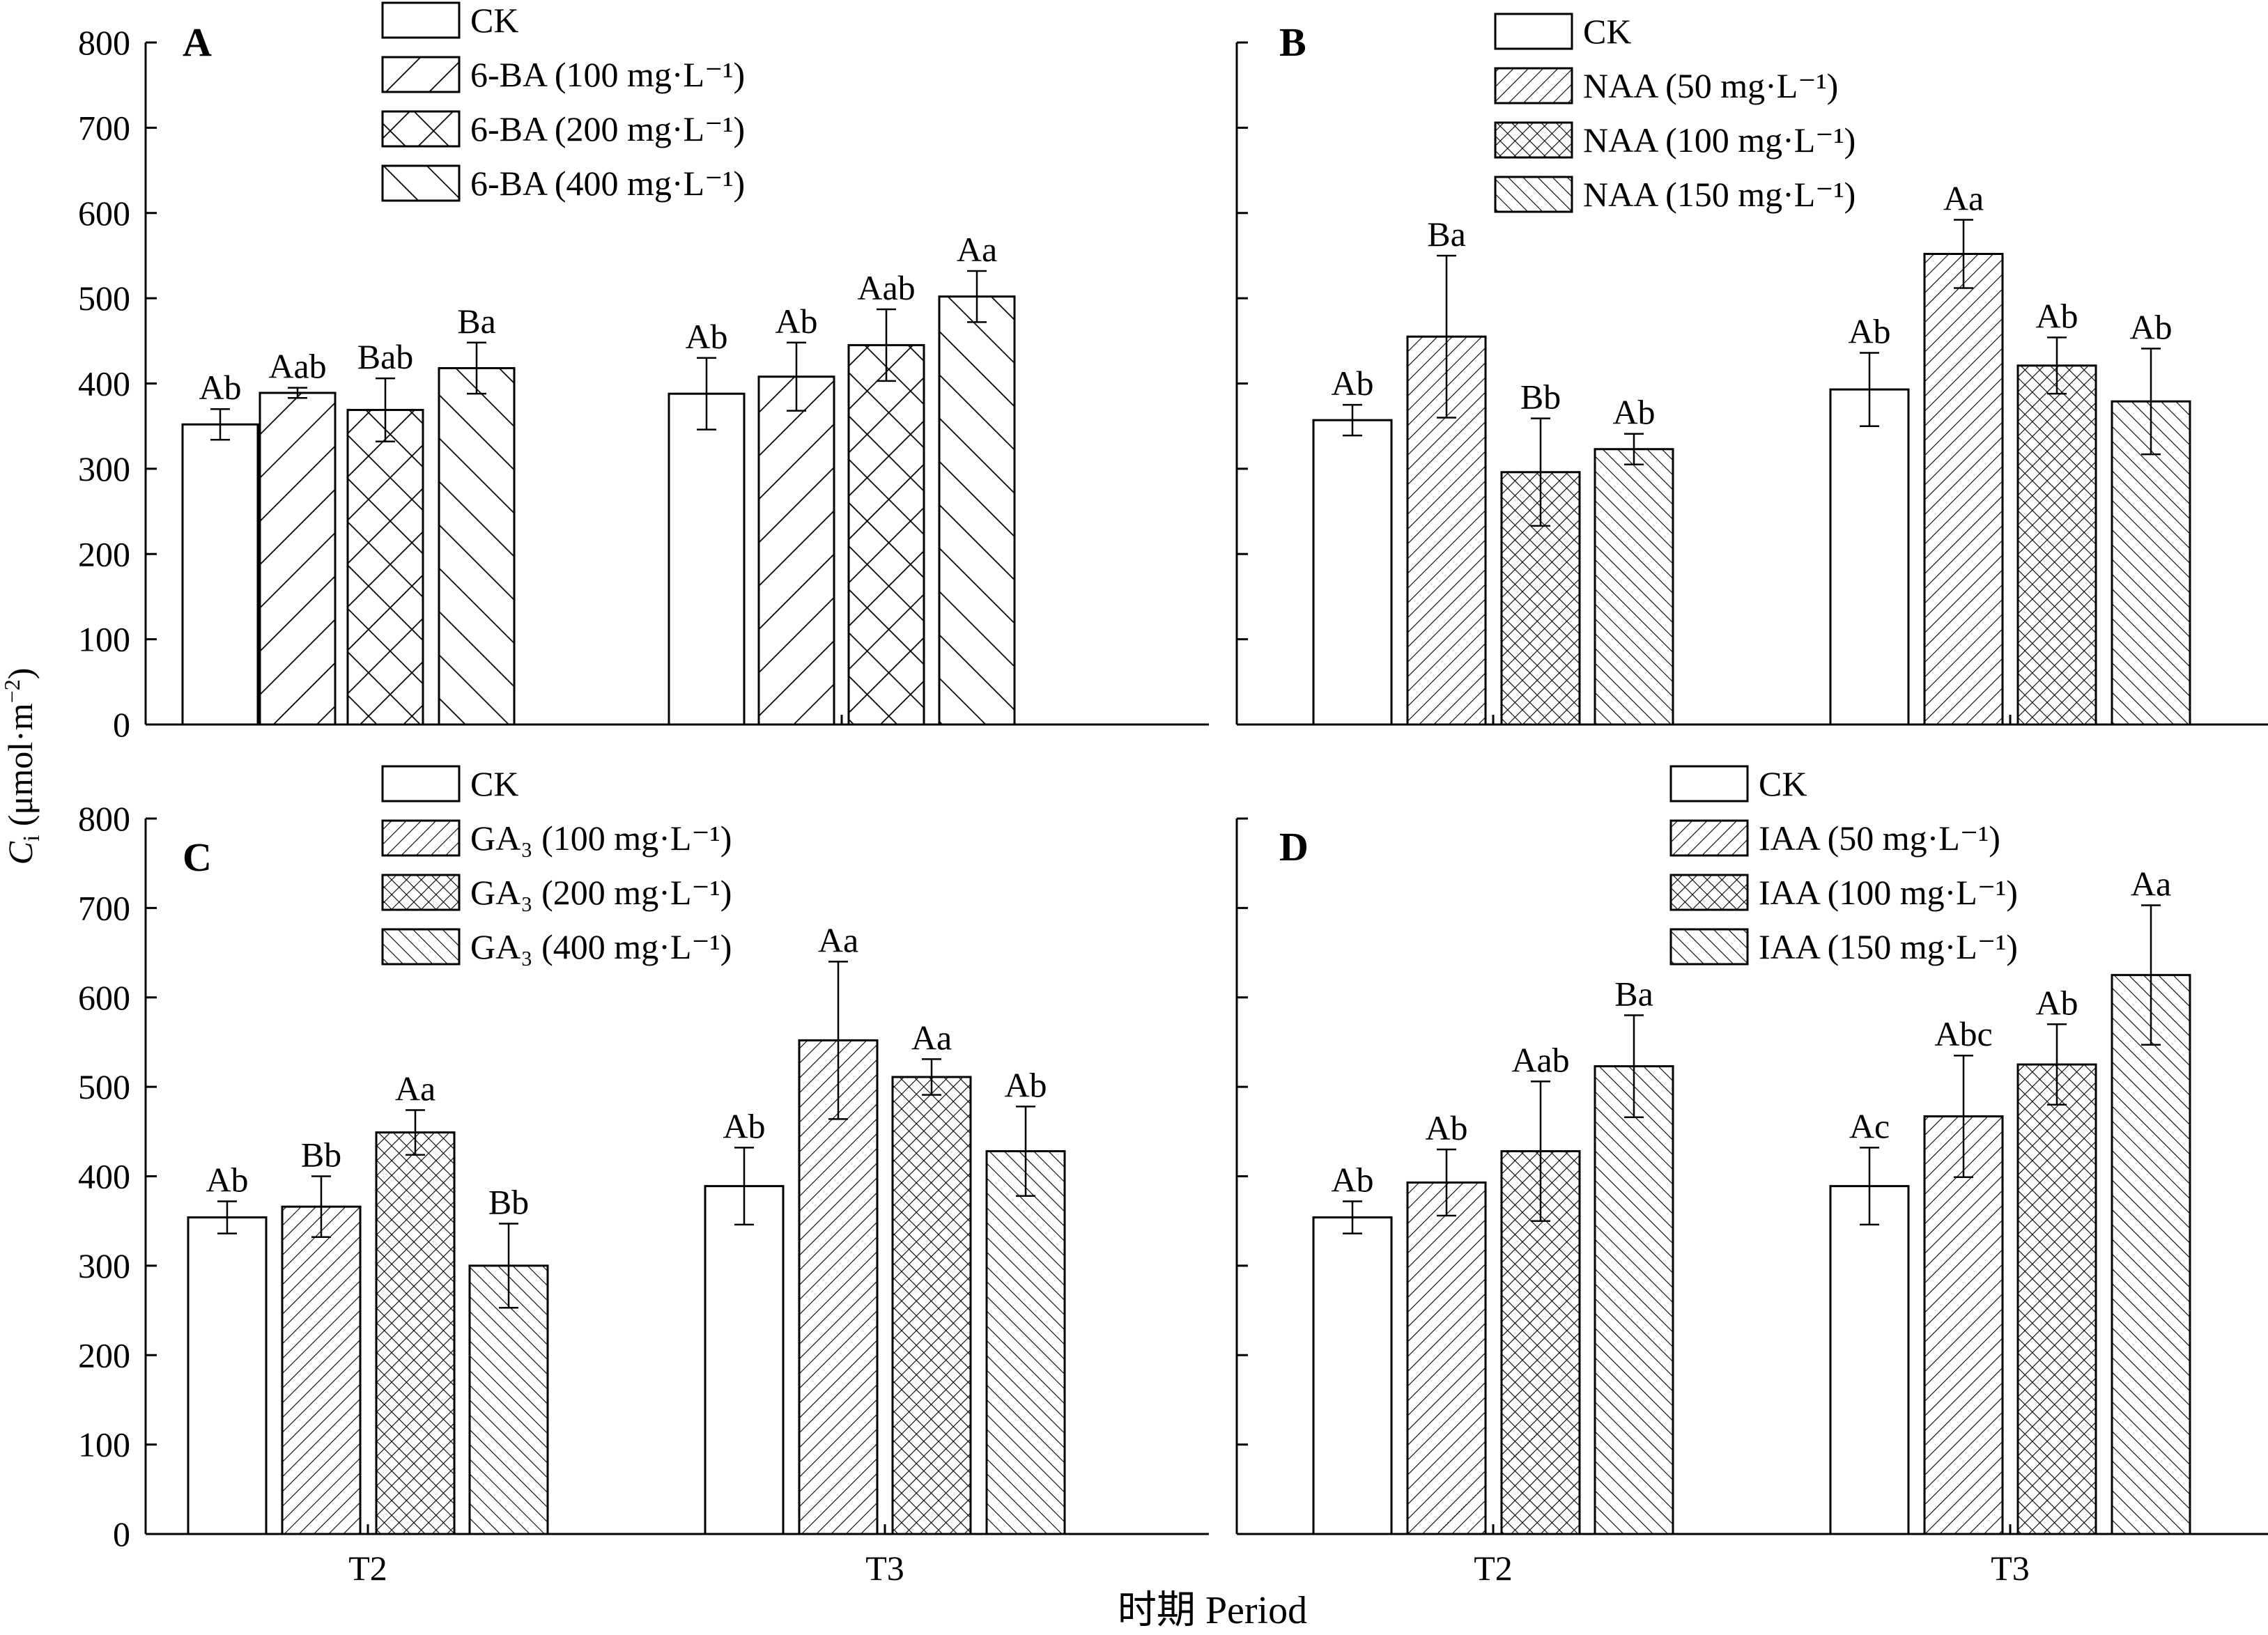 The height and width of the screenshot is (1635, 2268). I want to click on y-tick-label: 600, so click(104, 213).